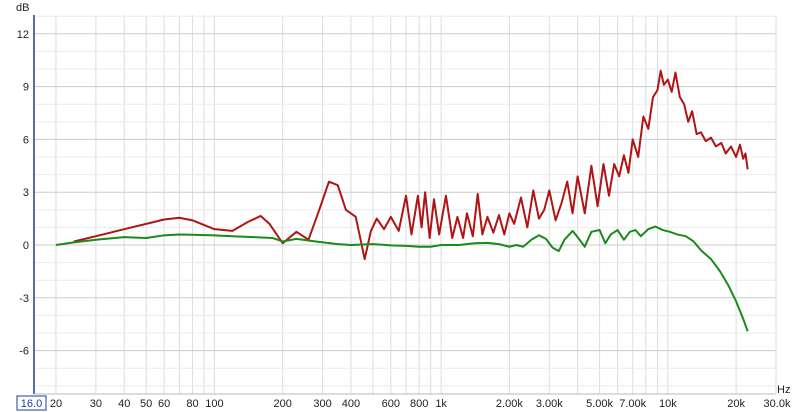  I want to click on y-tick-label: -3, so click(24, 299).